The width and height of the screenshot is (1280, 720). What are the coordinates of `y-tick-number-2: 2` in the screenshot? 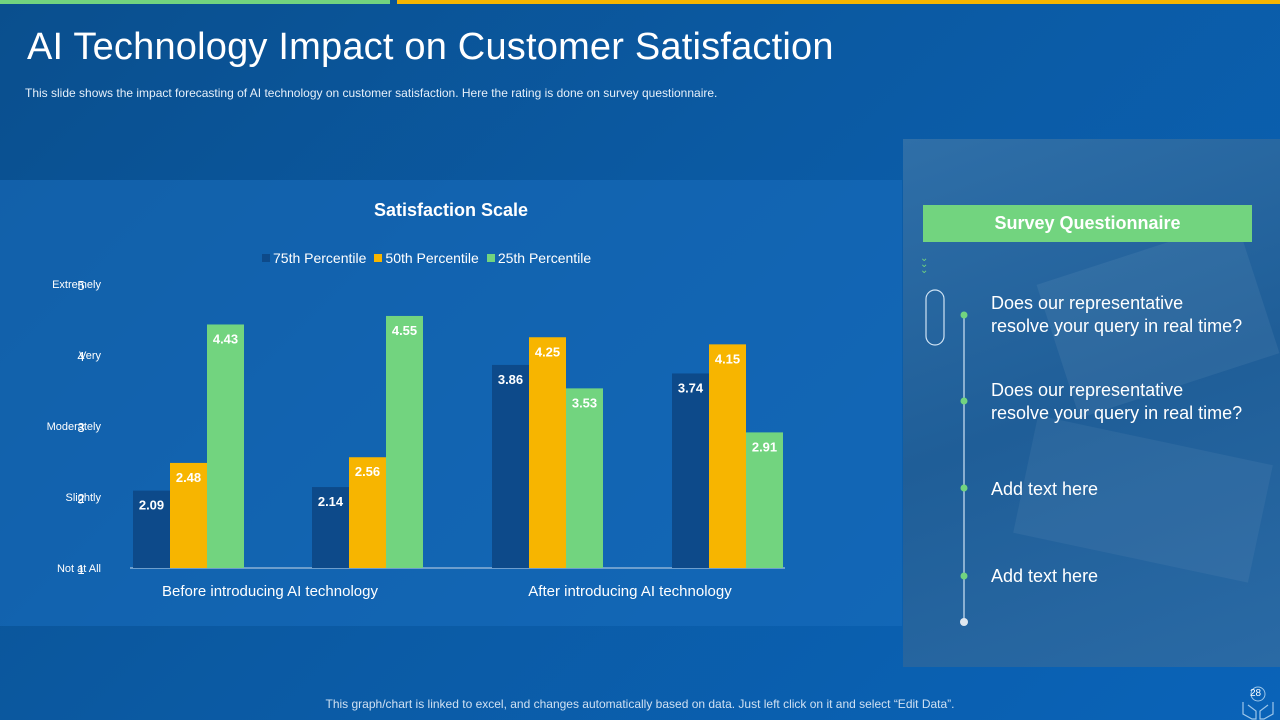 It's located at (80, 498).